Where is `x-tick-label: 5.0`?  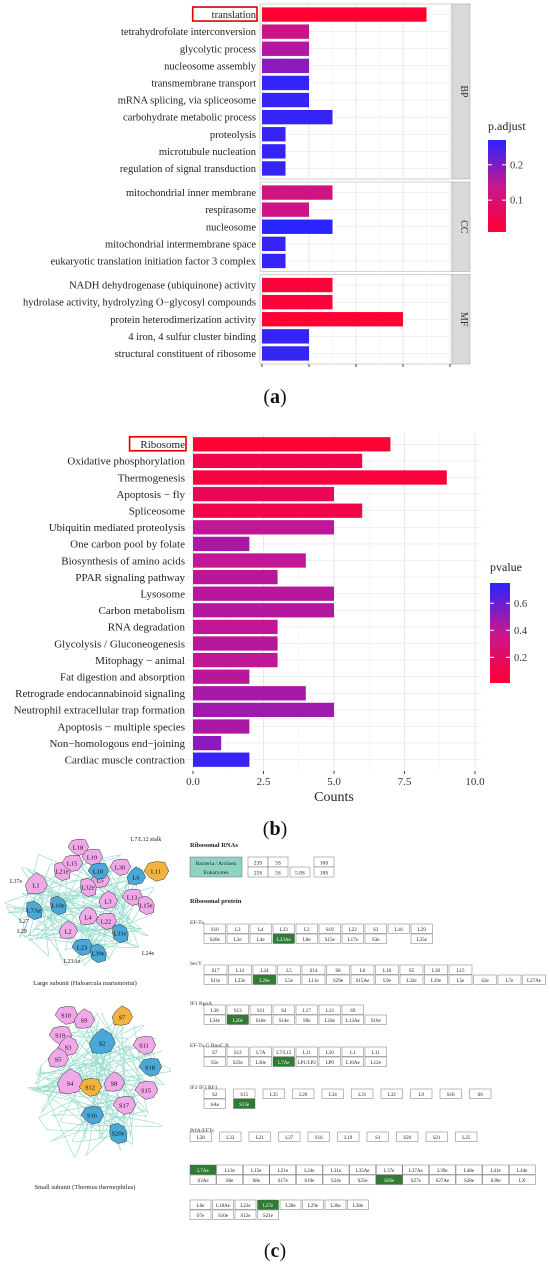 x-tick-label: 5.0 is located at coordinates (334, 782).